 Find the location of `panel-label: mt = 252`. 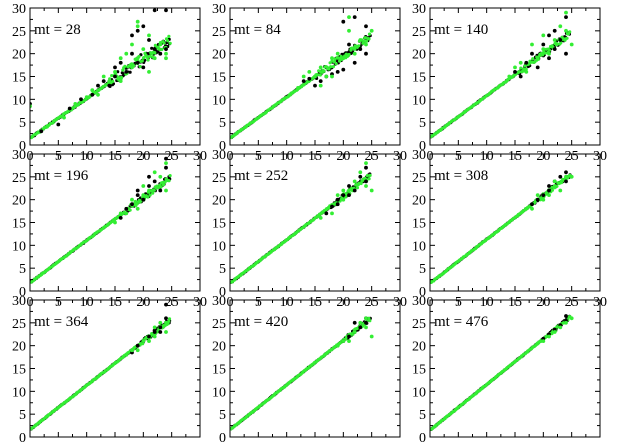

panel-label: mt = 252 is located at coordinates (261, 176).